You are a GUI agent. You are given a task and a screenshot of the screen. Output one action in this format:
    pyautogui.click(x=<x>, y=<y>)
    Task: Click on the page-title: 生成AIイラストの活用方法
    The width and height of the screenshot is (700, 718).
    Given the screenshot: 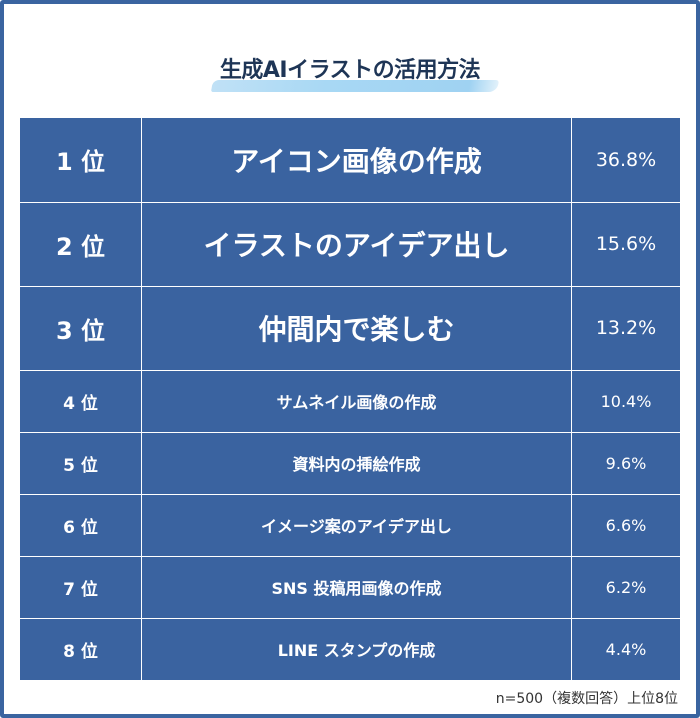 What is the action you would take?
    pyautogui.click(x=355, y=72)
    